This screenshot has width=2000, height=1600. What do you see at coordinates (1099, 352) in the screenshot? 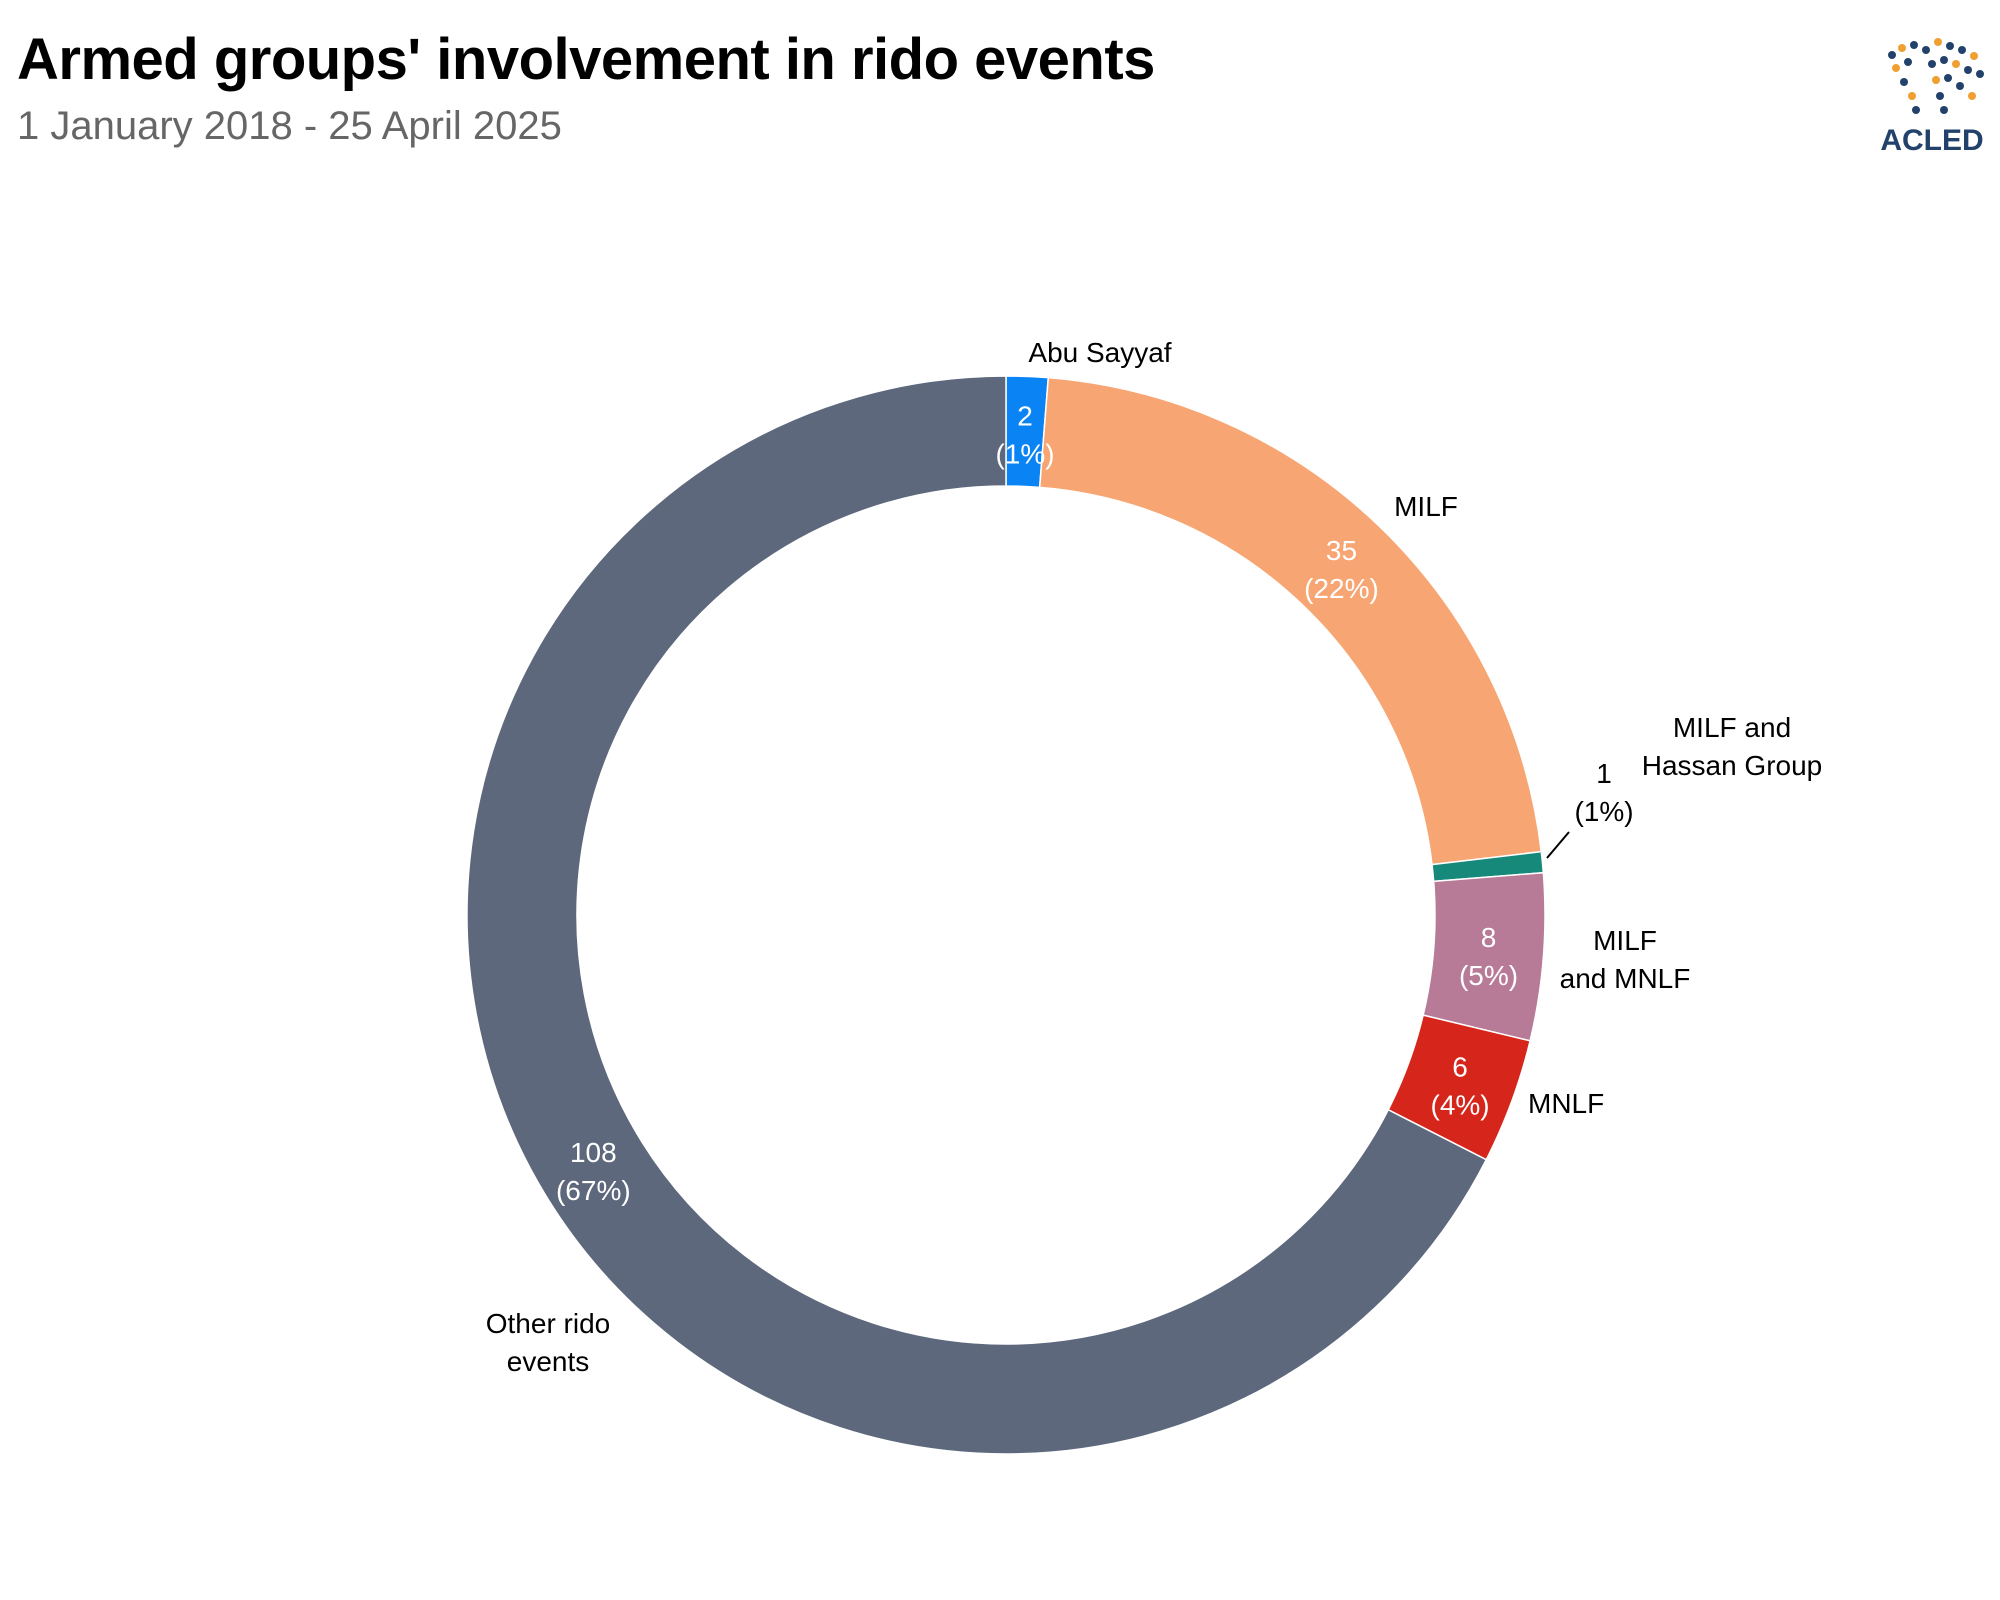
I see `category-label-abu-sayyaf: Abu Sayyaf` at bounding box center [1099, 352].